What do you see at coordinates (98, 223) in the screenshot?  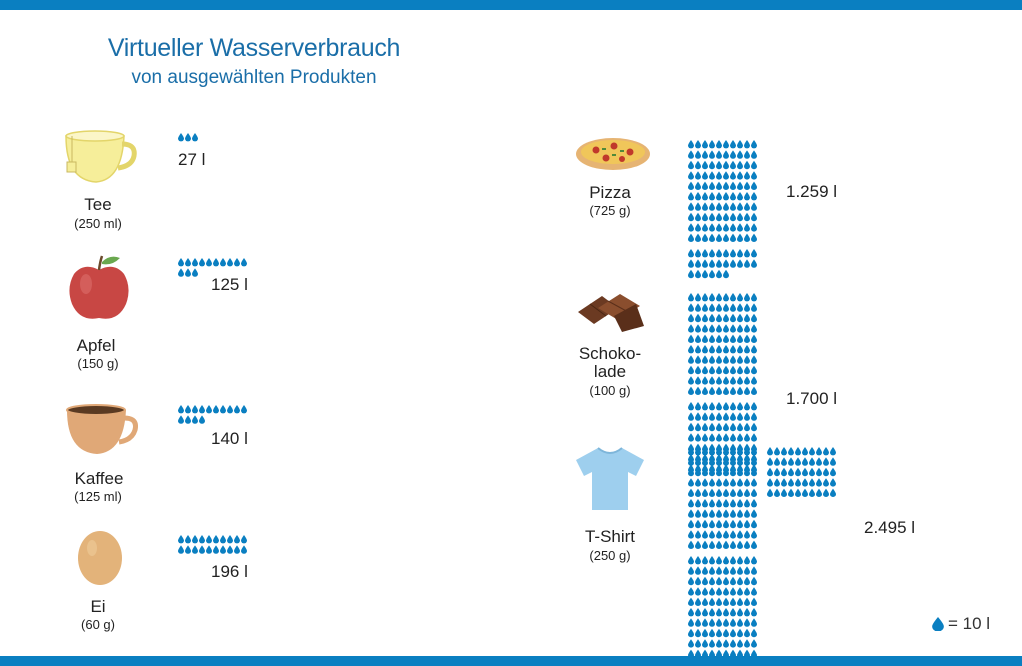 I see `item-portion: (250 ml)` at bounding box center [98, 223].